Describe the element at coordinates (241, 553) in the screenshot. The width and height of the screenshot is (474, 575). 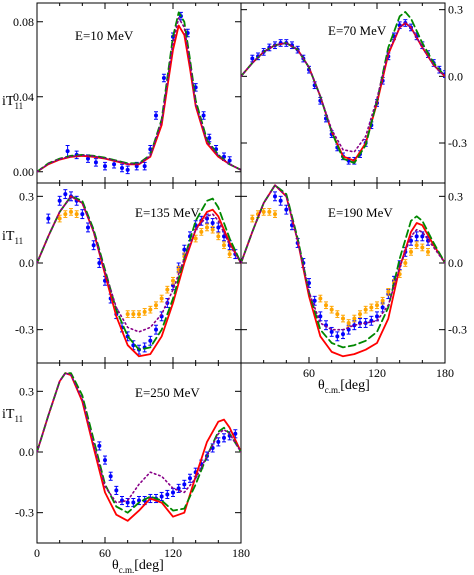
I see `x-tick-label: 180` at that location.